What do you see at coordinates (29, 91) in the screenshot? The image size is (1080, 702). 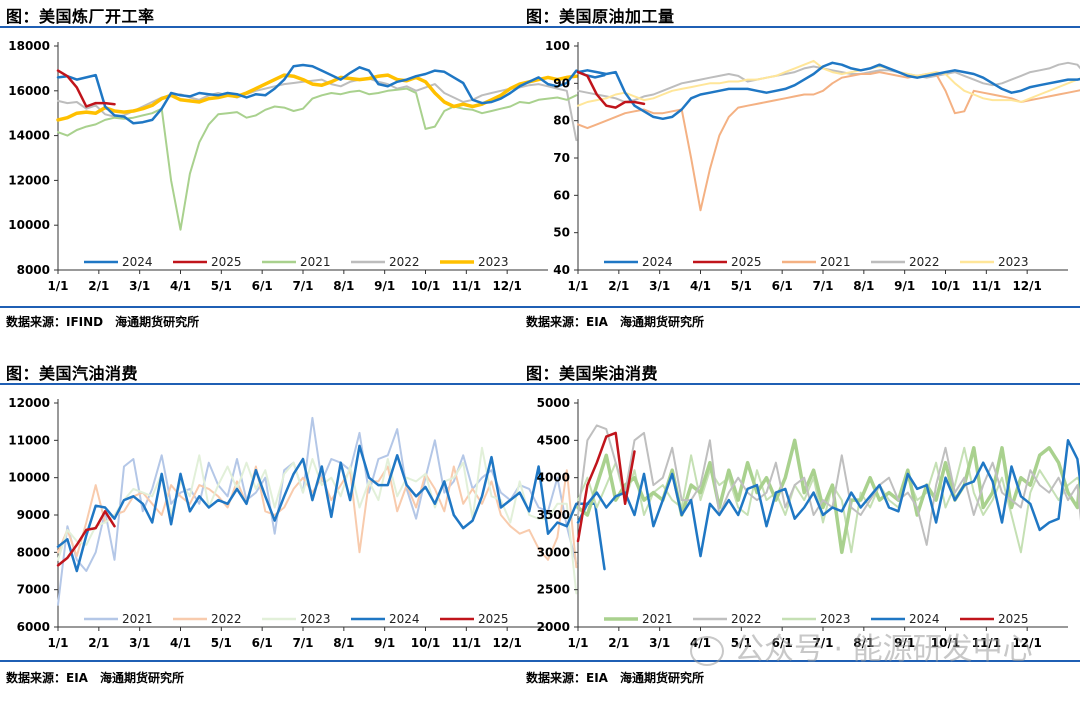 I see `y-tick-label: 16000` at bounding box center [29, 91].